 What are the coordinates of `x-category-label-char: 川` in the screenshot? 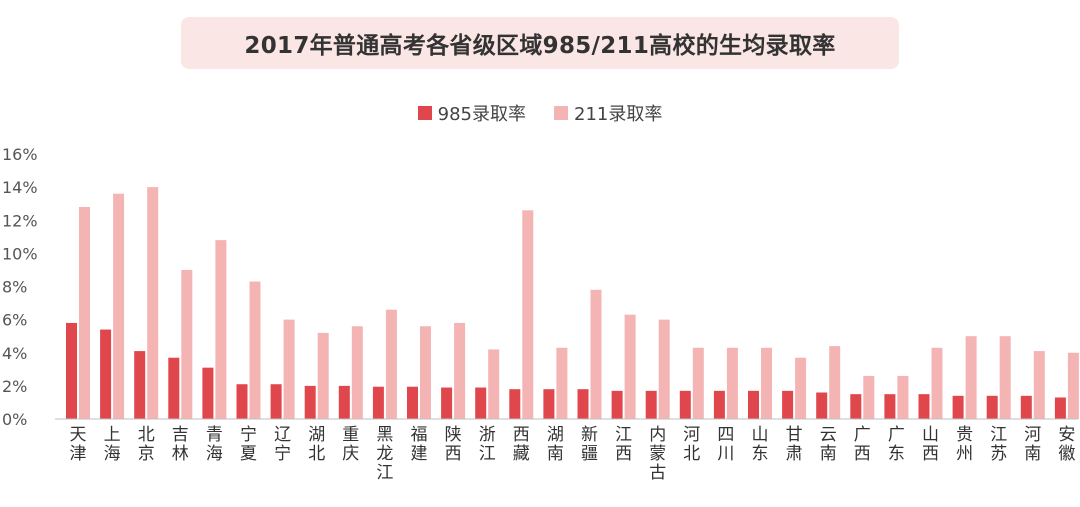 It's located at (725, 454).